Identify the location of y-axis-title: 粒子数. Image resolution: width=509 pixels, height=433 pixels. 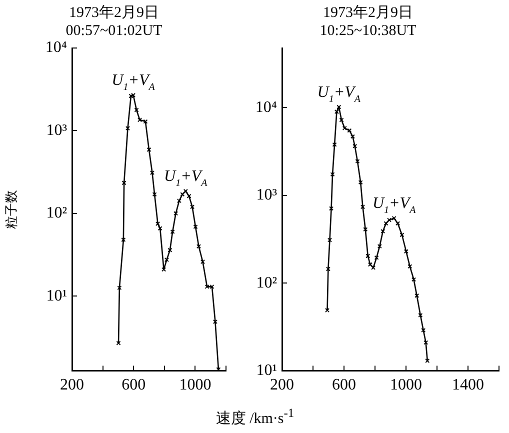
(10, 209).